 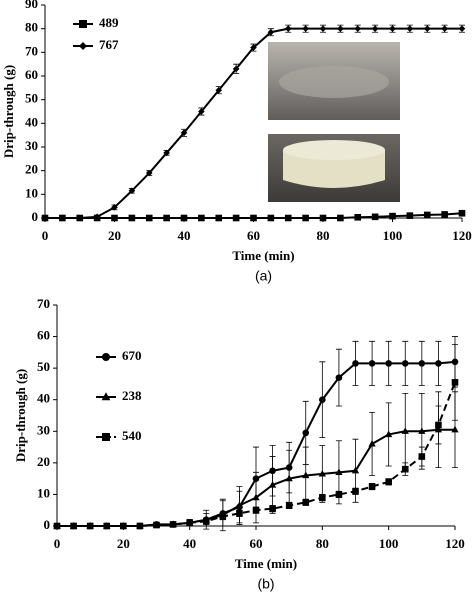 I want to click on x-tick-label: 0, so click(x=57, y=543).